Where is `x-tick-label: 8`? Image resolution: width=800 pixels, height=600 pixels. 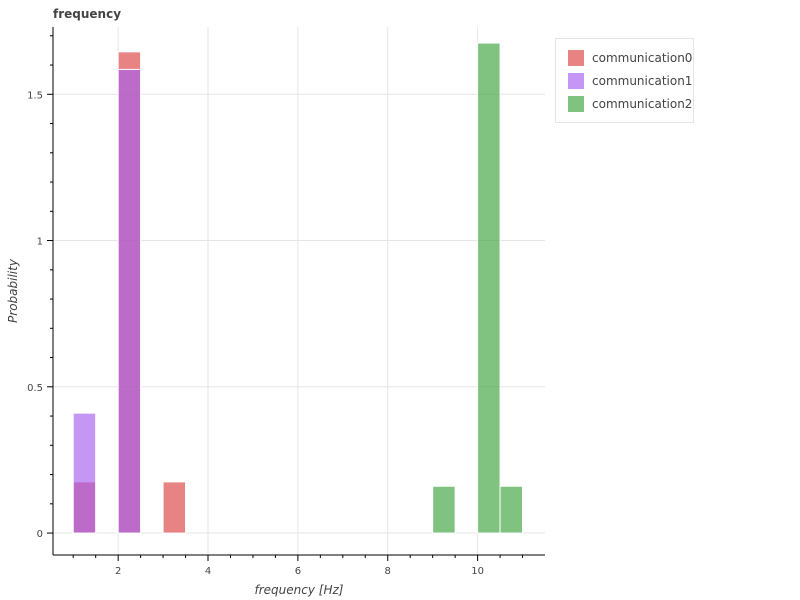 x-tick-label: 8 is located at coordinates (388, 571).